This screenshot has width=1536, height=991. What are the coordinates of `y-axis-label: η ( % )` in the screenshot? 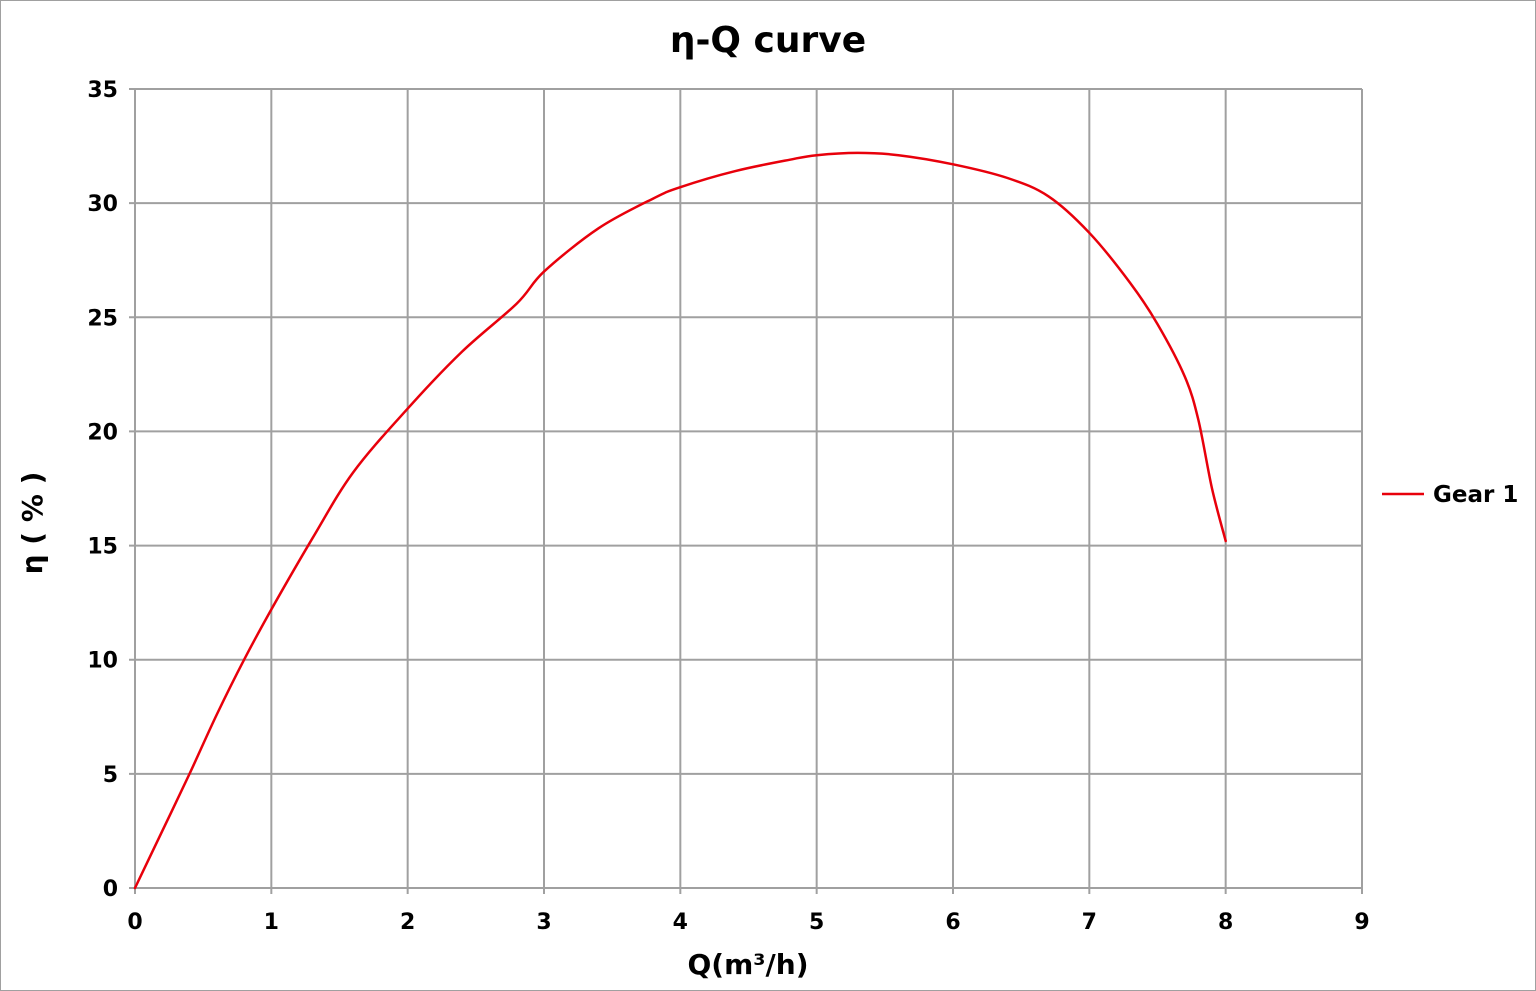 It's located at (32, 523).